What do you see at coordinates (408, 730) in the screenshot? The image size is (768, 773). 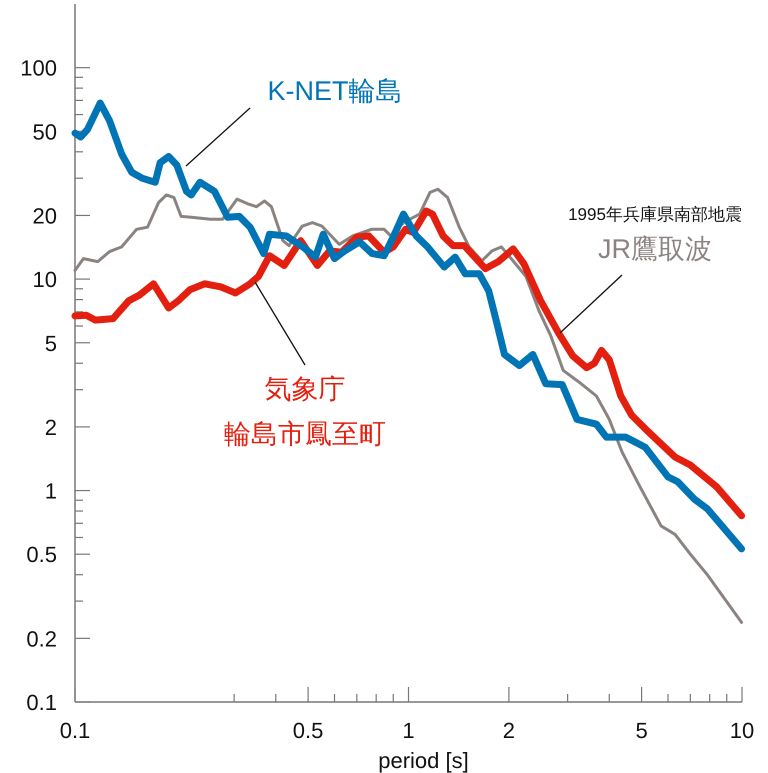 I see `x-tick-label: 1` at bounding box center [408, 730].